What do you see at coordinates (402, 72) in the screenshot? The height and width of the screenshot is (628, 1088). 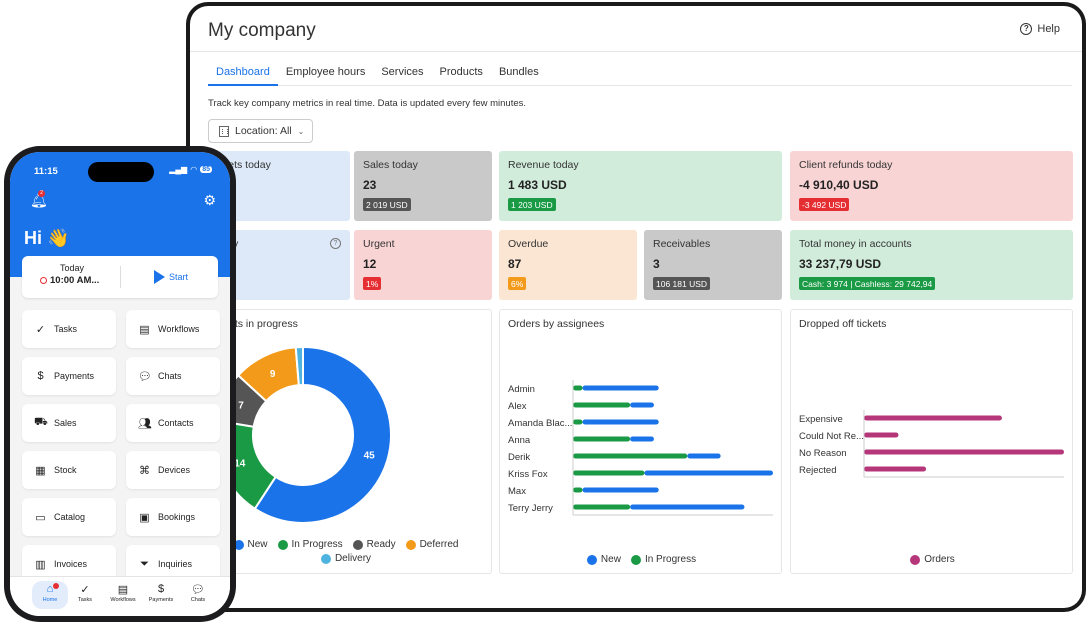 I see `tab-services: Services` at bounding box center [402, 72].